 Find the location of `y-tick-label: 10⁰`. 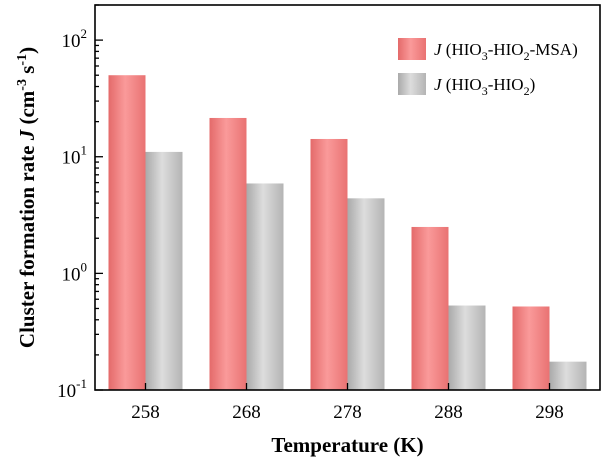

y-tick-label: 10⁰ is located at coordinates (75, 272).